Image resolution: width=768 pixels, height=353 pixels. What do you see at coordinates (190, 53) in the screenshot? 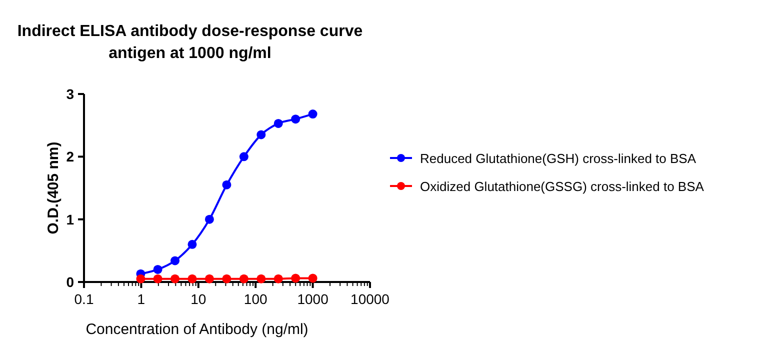
I see `chart-subtitle: antigen at 1000 ng/ml` at bounding box center [190, 53].